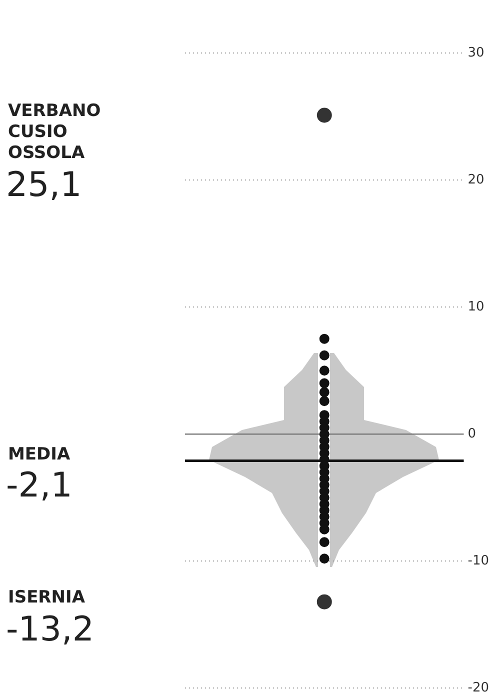 This screenshot has height=700, width=497. I want to click on y-tick-label: -20, so click(478, 688).